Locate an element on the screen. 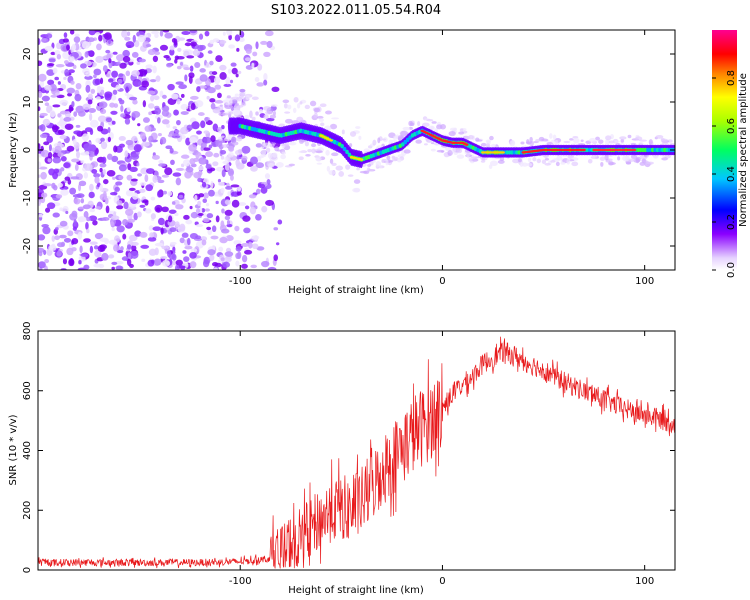  spectrogram-ridge-peak is located at coordinates (331, 140).